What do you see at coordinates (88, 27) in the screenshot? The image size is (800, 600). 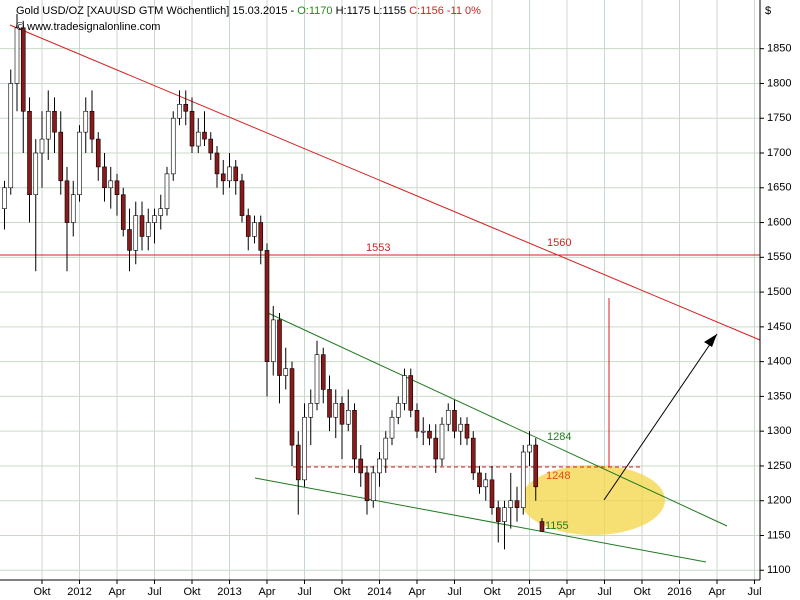 I see `watermark: © www.tradesignalonline.com` at bounding box center [88, 27].